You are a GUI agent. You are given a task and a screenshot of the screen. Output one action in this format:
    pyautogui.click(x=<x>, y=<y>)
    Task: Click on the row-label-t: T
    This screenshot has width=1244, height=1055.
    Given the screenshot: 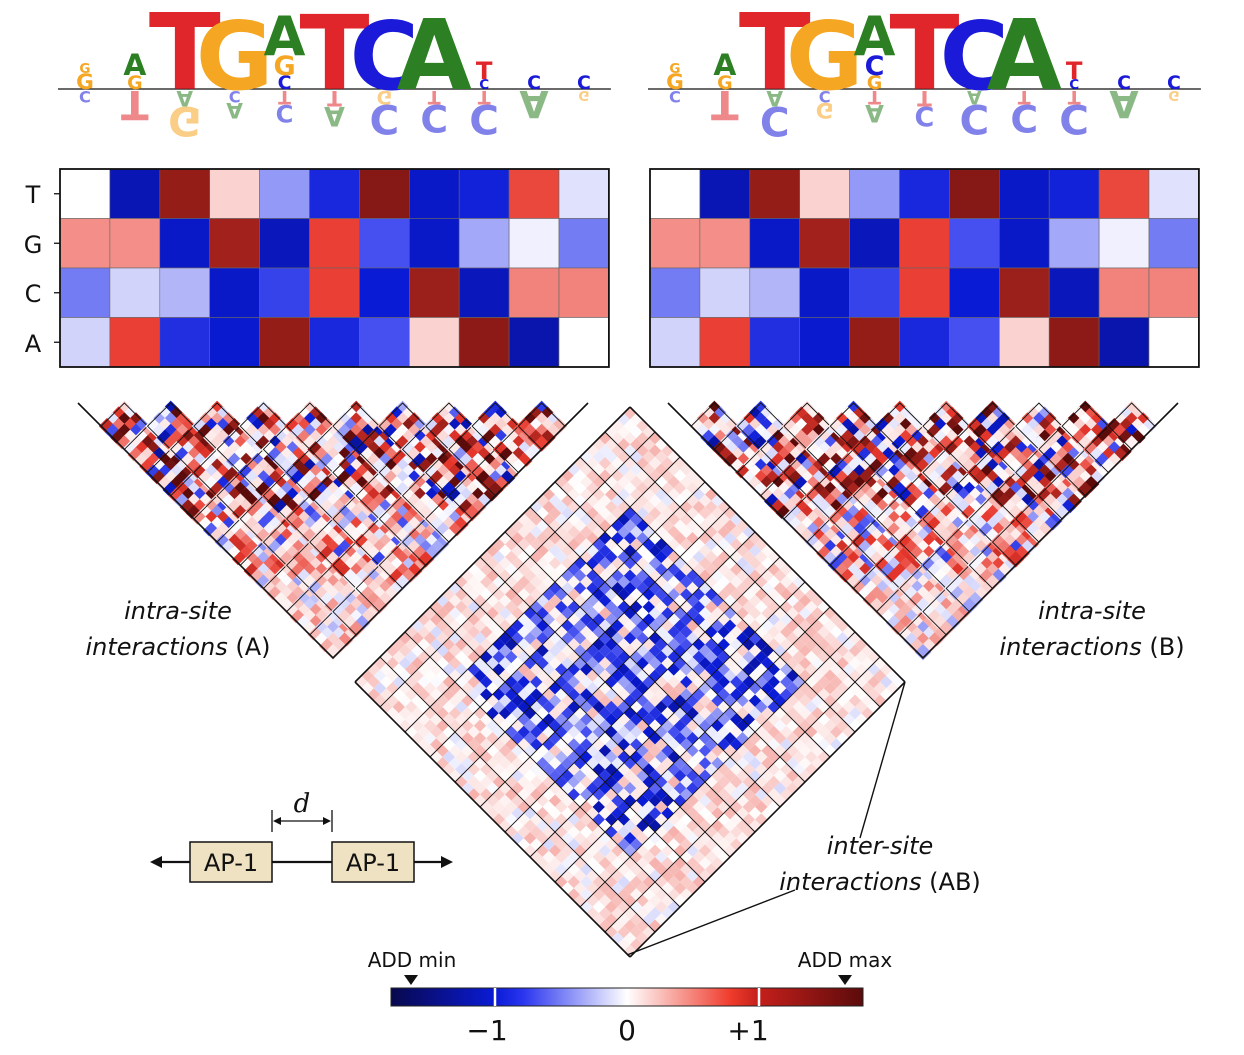 What is the action you would take?
    pyautogui.click(x=33, y=195)
    